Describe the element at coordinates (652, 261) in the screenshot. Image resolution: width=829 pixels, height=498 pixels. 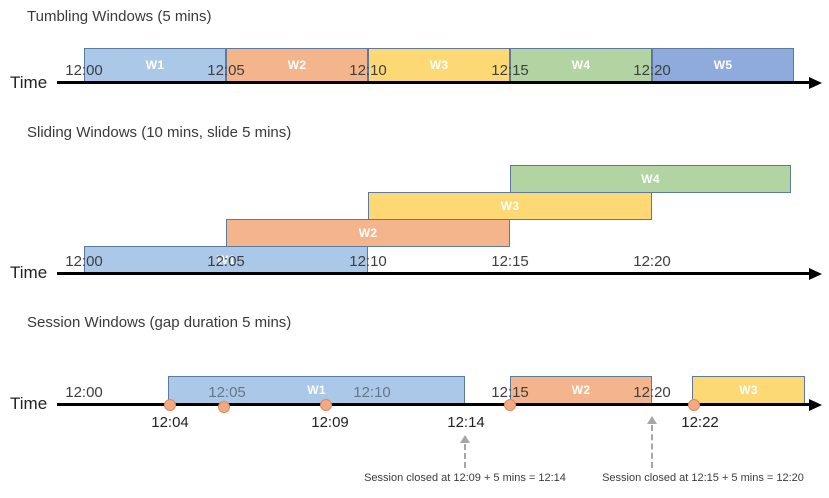
I see `sliding-tick-1220: 12:20` at that location.